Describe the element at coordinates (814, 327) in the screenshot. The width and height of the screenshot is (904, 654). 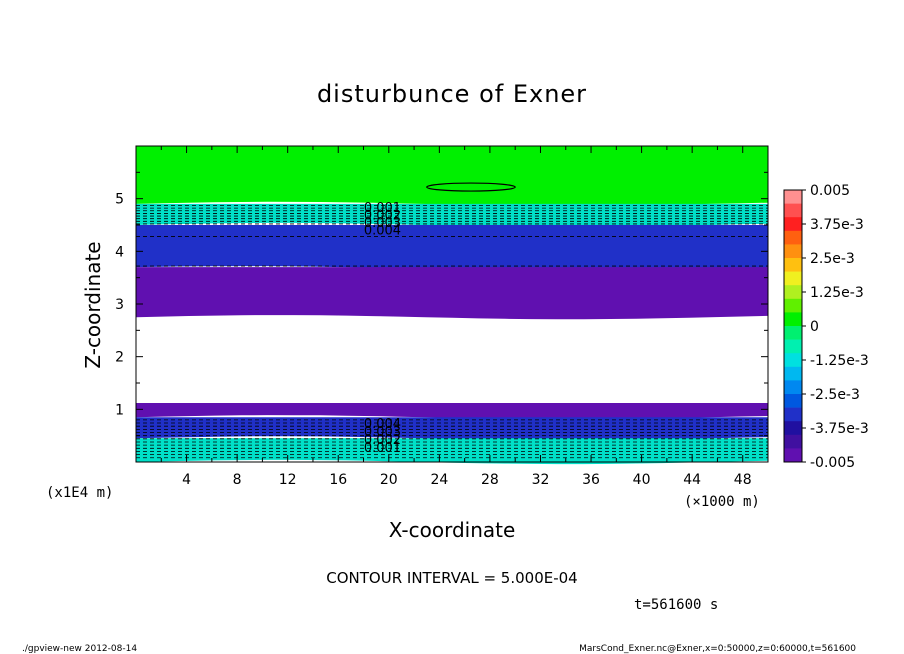
I see `colorbar-label: 0` at that location.